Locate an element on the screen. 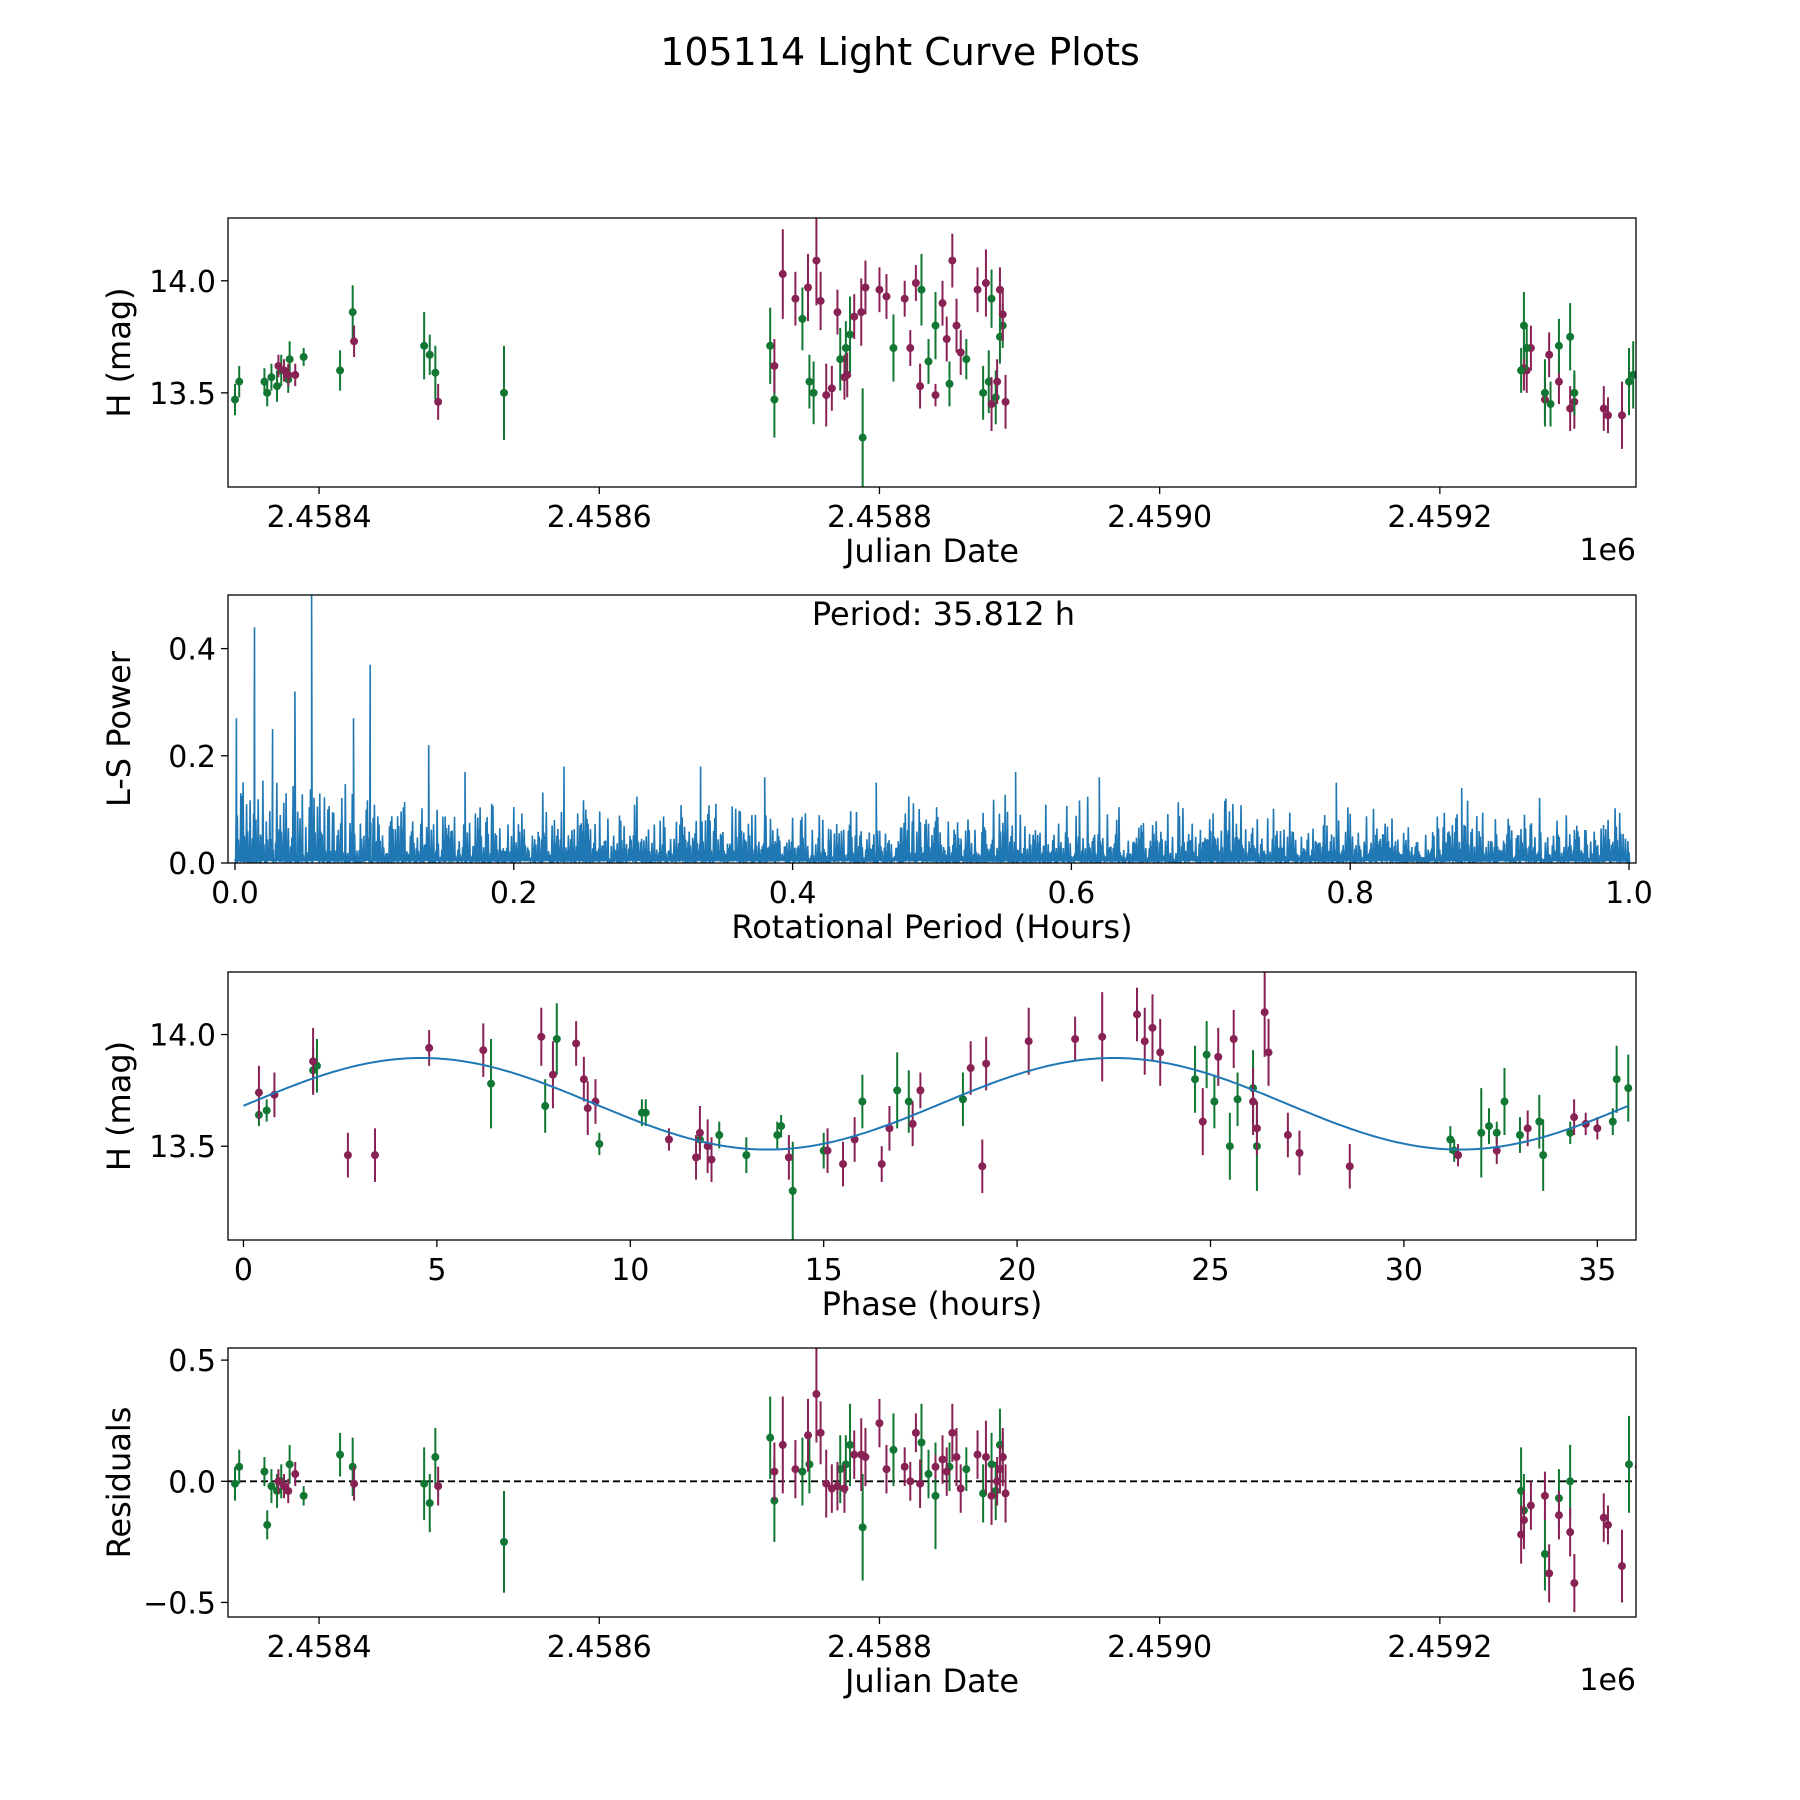 Image resolution: width=1800 pixels, height=1800 pixels. x-tick-label: 1.0 is located at coordinates (1629, 893).